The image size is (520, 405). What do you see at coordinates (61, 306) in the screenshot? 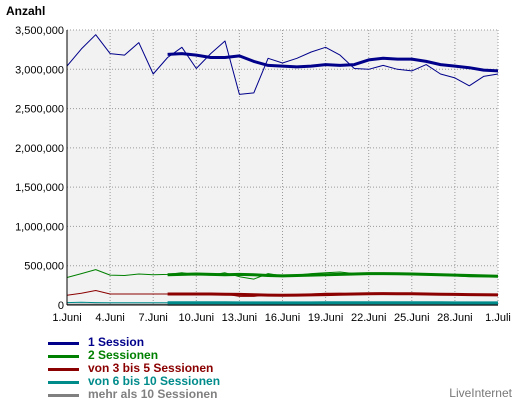
I see `y-tick-label: 0` at bounding box center [61, 306].